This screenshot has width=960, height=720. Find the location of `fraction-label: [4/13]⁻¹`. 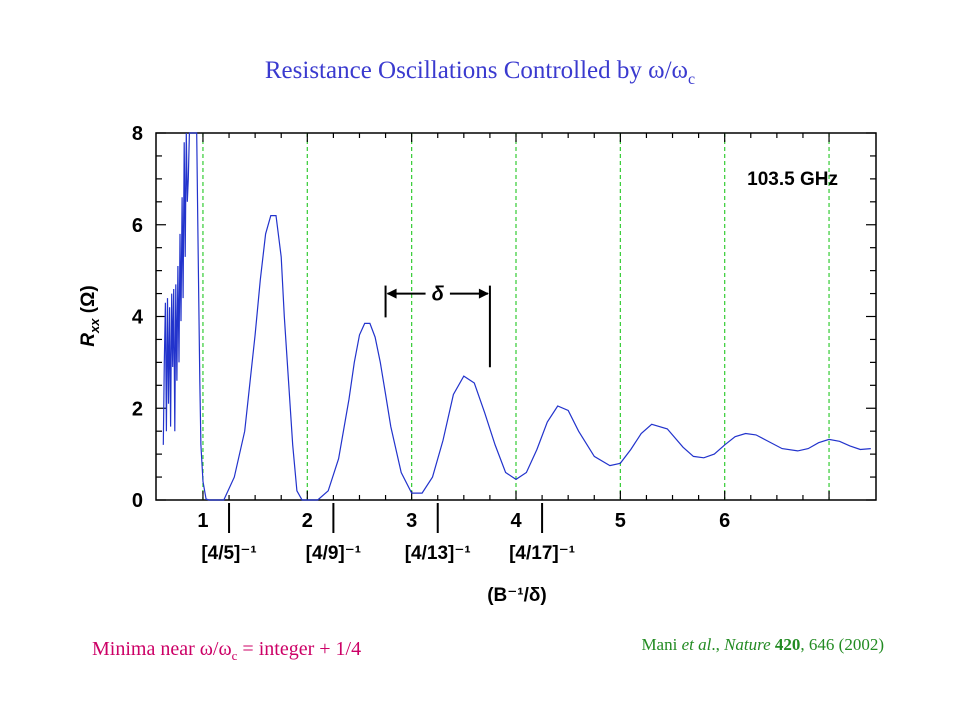

fraction-label: [4/13]⁻¹ is located at coordinates (438, 553).